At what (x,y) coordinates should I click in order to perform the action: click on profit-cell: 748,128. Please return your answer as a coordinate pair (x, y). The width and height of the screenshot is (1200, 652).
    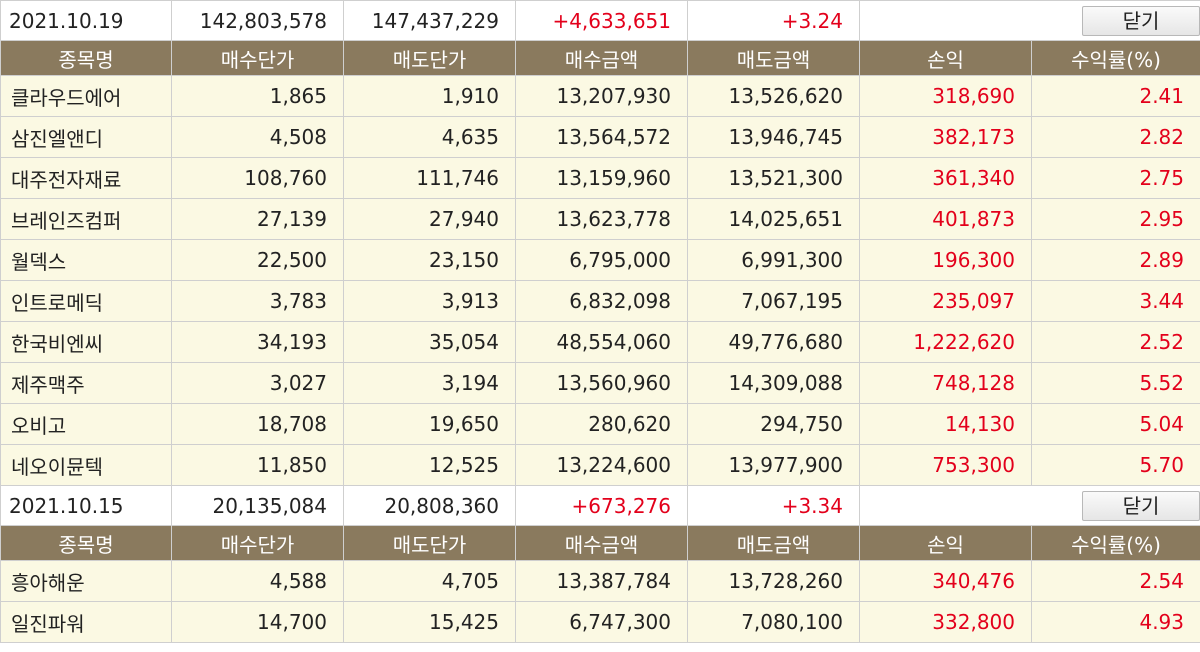
    Looking at the image, I should click on (945, 383).